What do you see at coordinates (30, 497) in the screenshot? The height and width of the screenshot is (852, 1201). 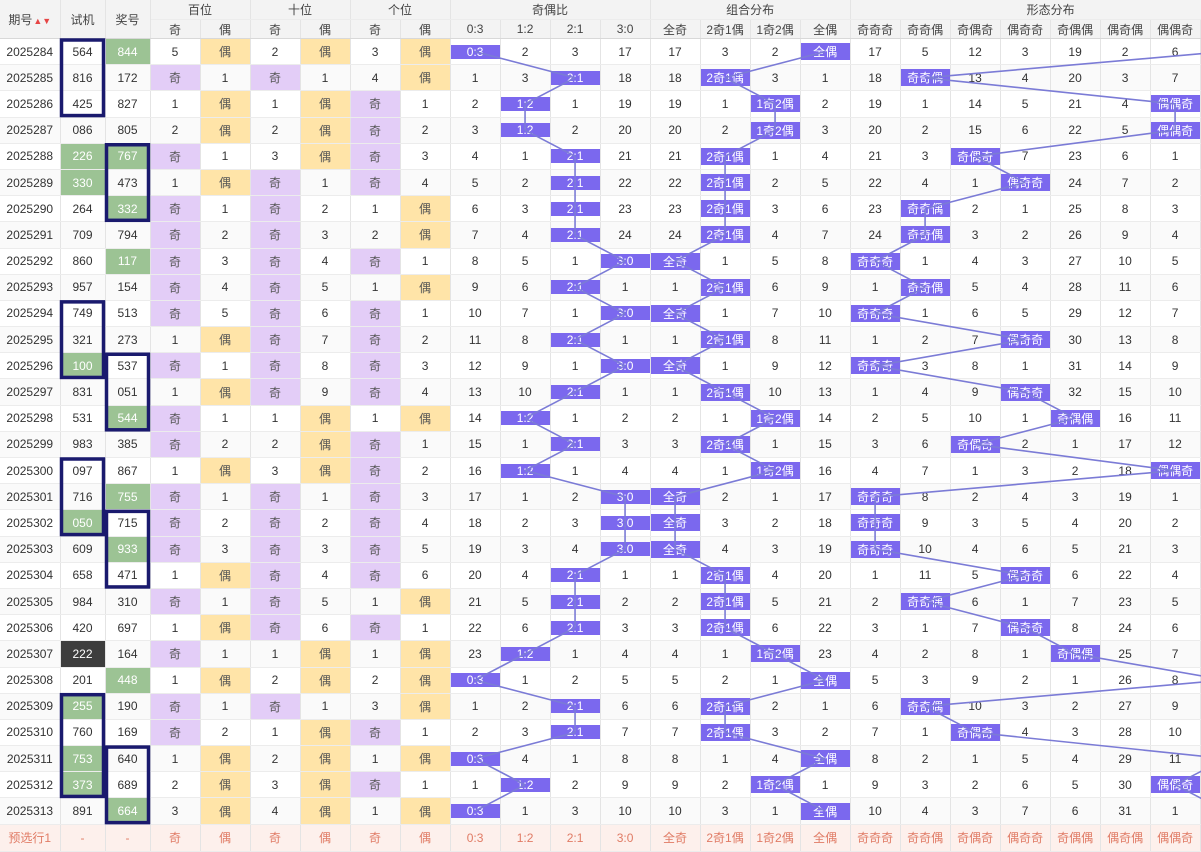 I see `period-cell: 2025301` at bounding box center [30, 497].